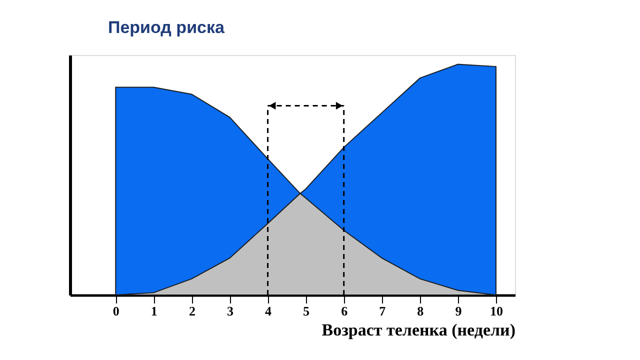  I want to click on x-tick-label: 3, so click(230, 311).